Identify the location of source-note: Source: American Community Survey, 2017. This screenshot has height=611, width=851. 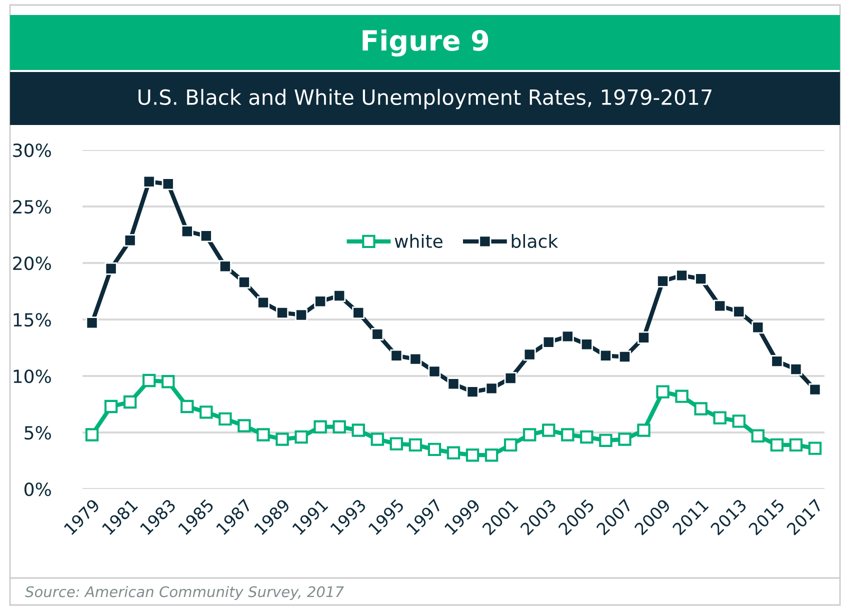
(184, 593).